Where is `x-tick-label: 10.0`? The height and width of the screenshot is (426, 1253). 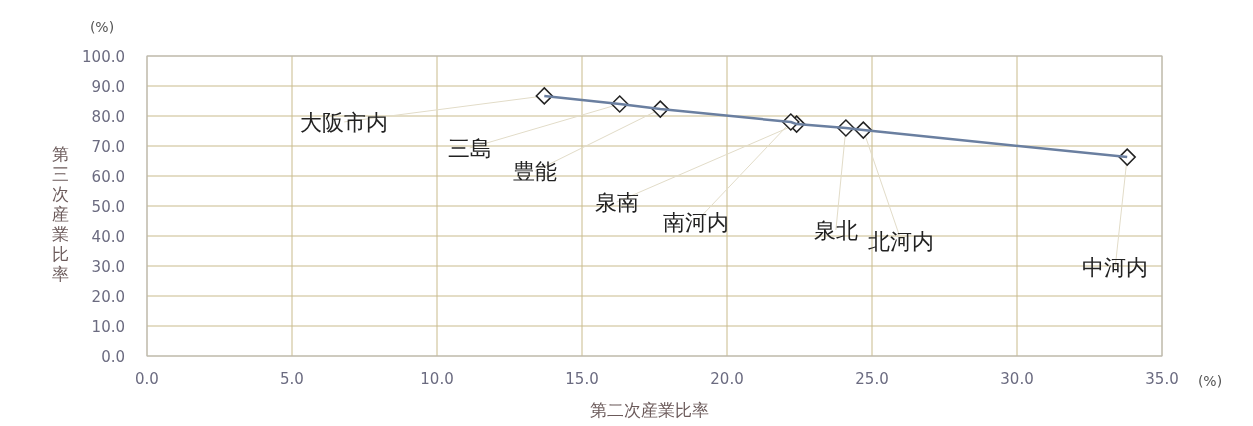 x-tick-label: 10.0 is located at coordinates (437, 379).